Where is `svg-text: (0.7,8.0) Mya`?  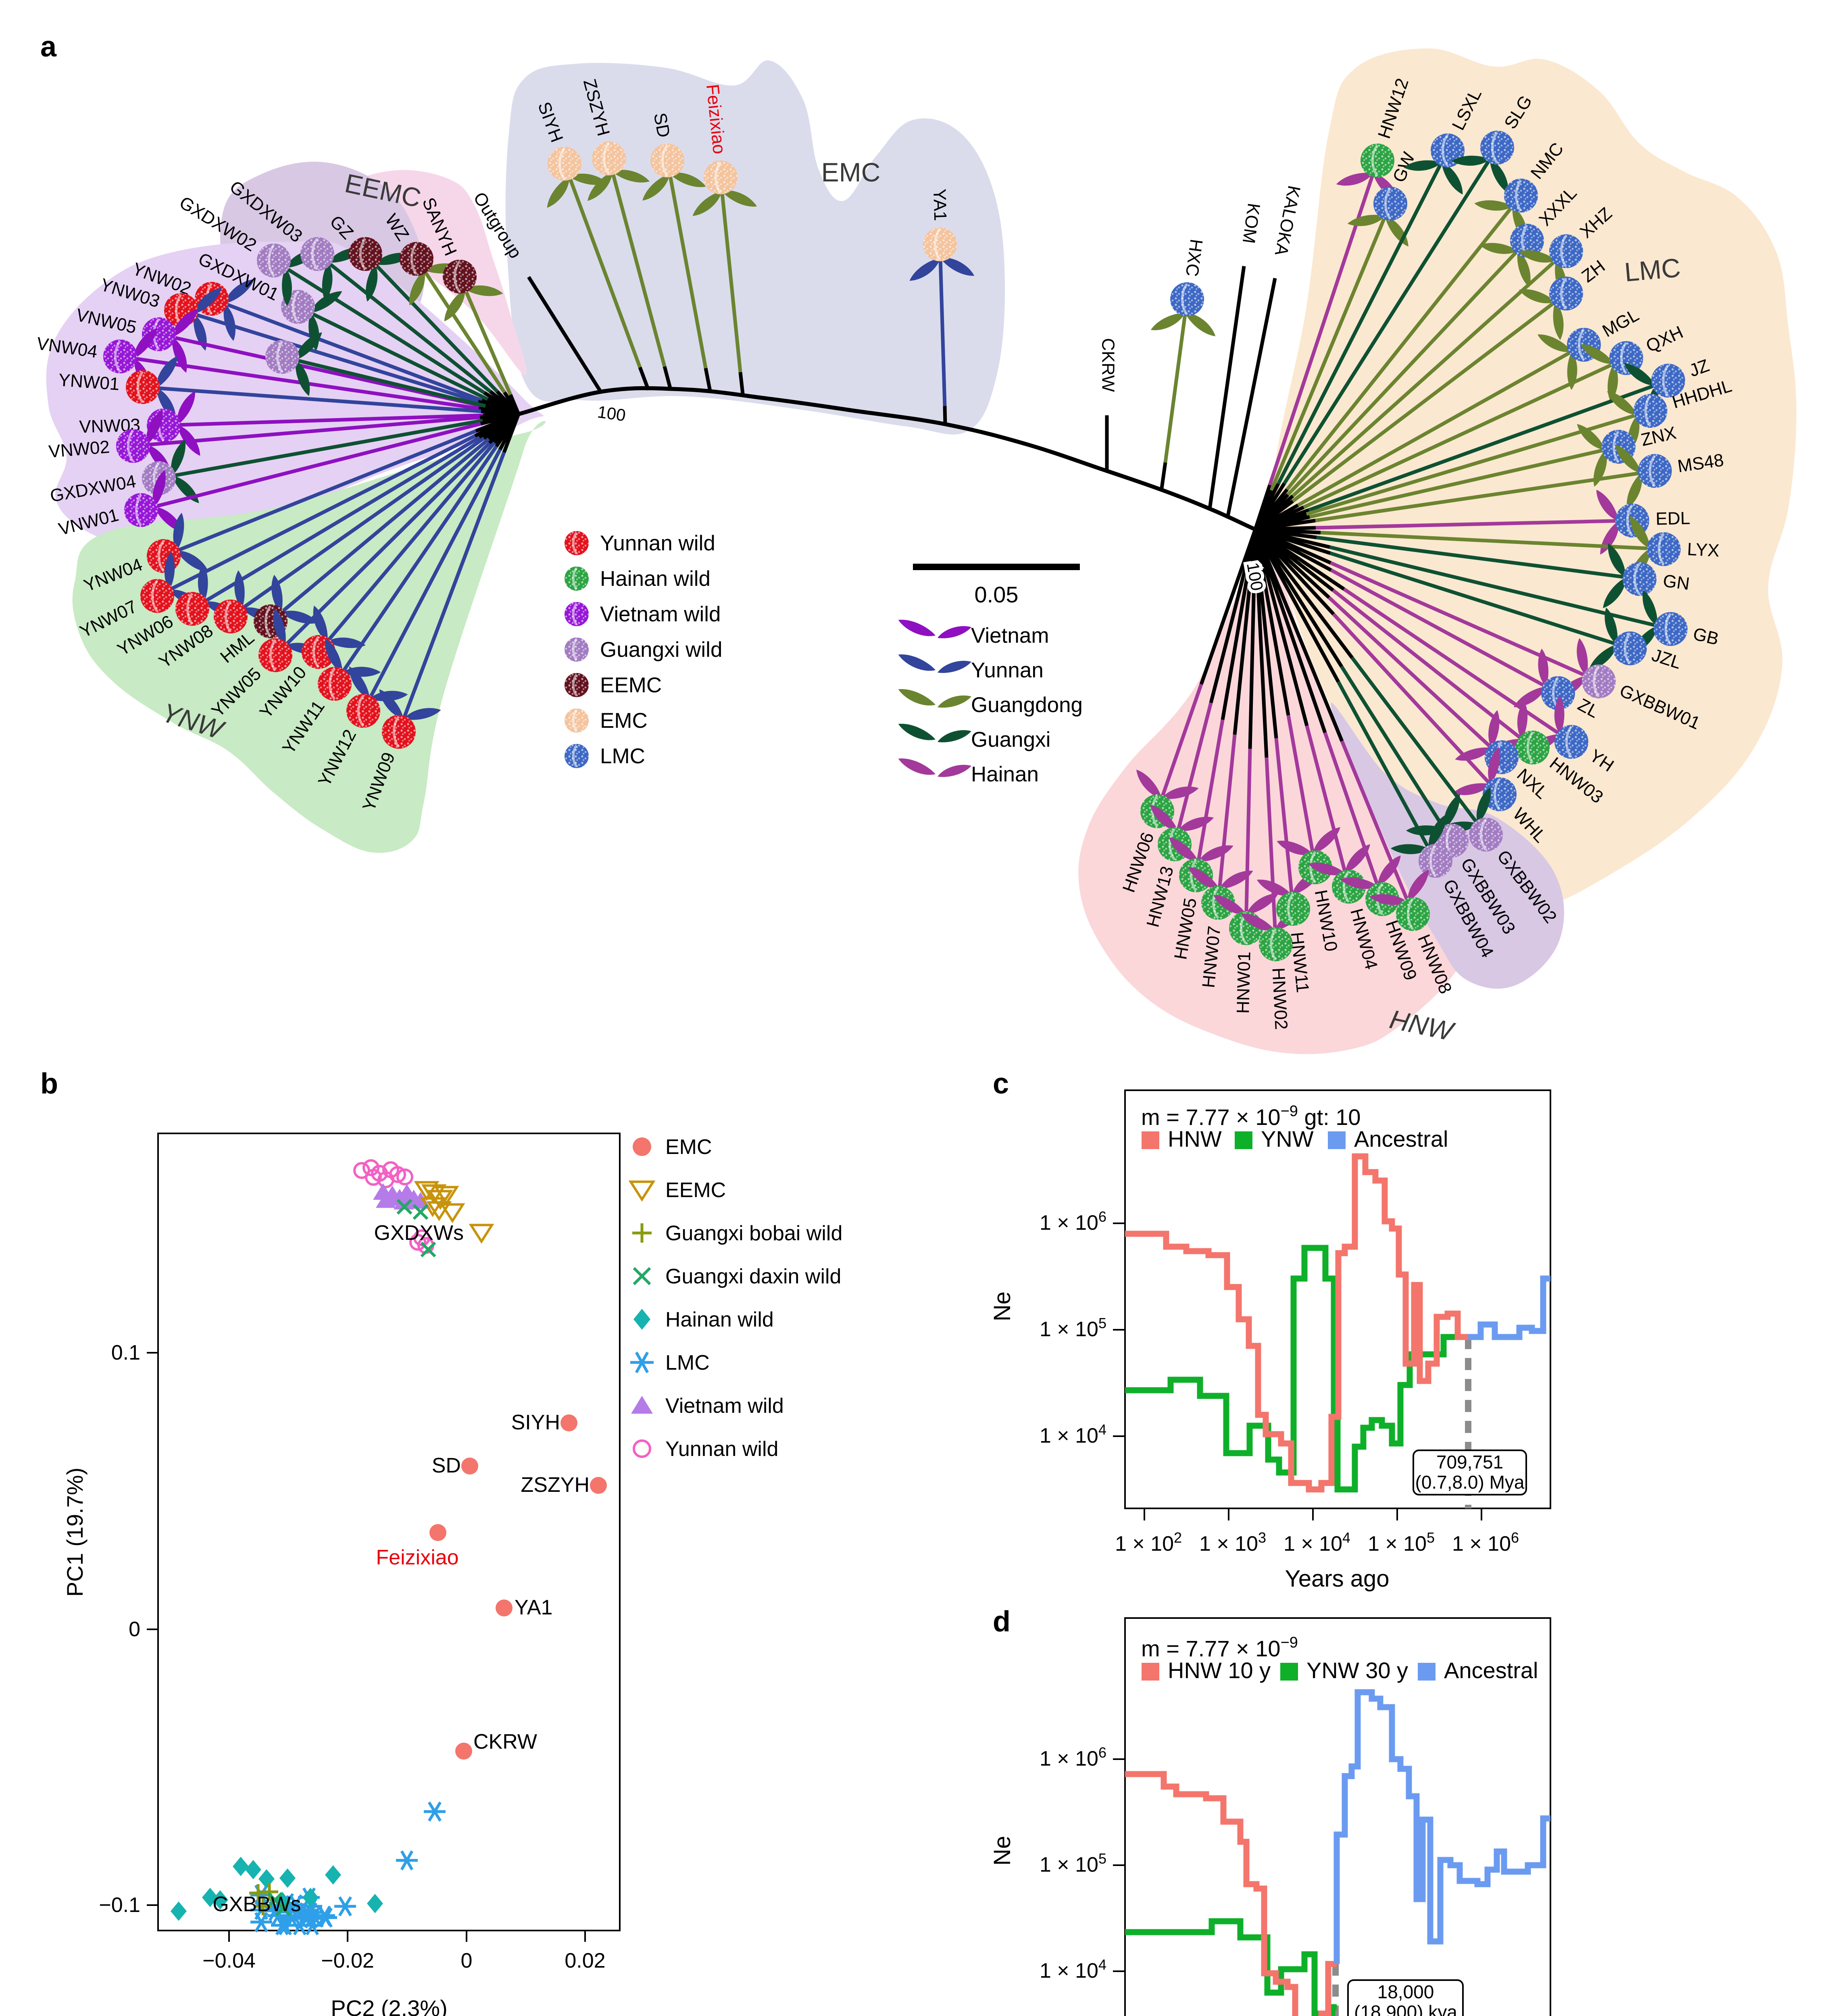
svg-text: (0.7,8.0) Mya is located at coordinates (1470, 1482).